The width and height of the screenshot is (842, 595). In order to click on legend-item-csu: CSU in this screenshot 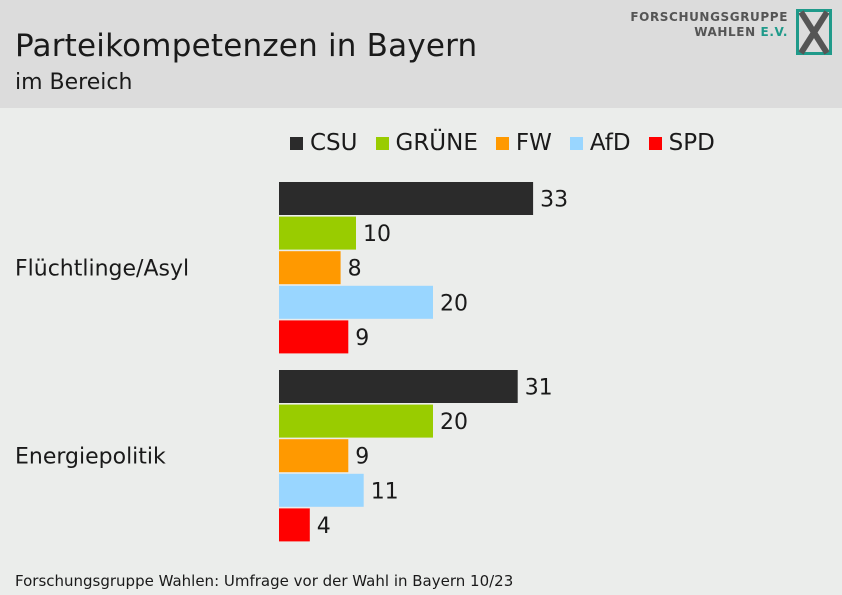, I will do `click(324, 143)`.